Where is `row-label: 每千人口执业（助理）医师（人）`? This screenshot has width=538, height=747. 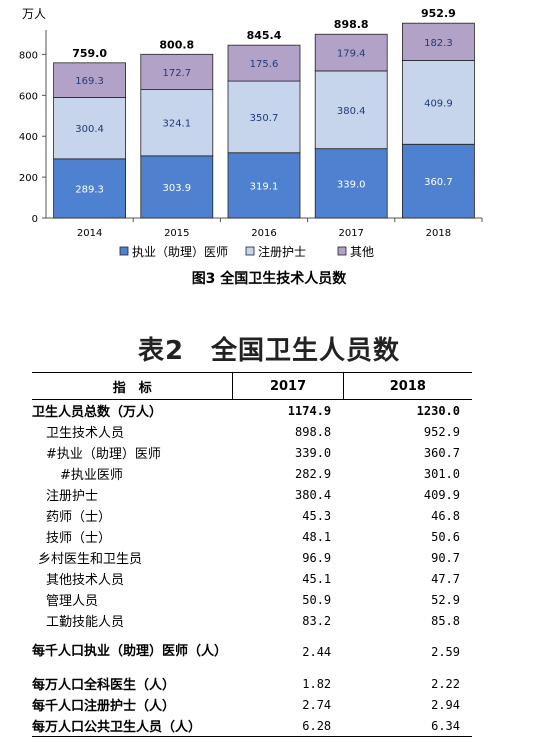 row-label: 每千人口执业（助理）医师（人） is located at coordinates (130, 651).